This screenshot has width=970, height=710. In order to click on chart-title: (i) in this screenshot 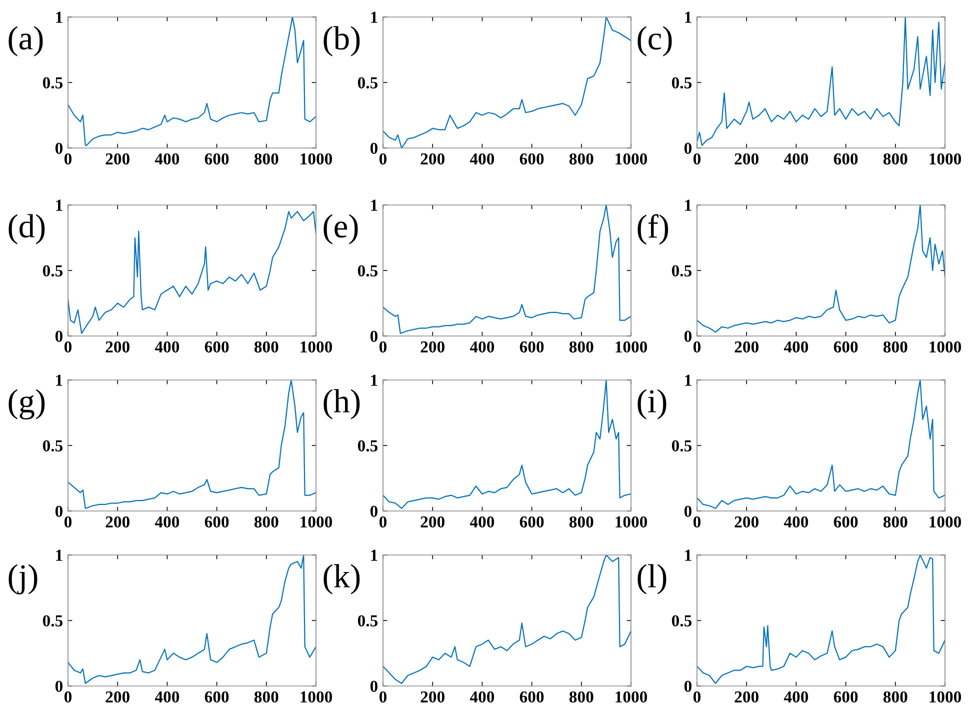, I will do `click(652, 404)`.